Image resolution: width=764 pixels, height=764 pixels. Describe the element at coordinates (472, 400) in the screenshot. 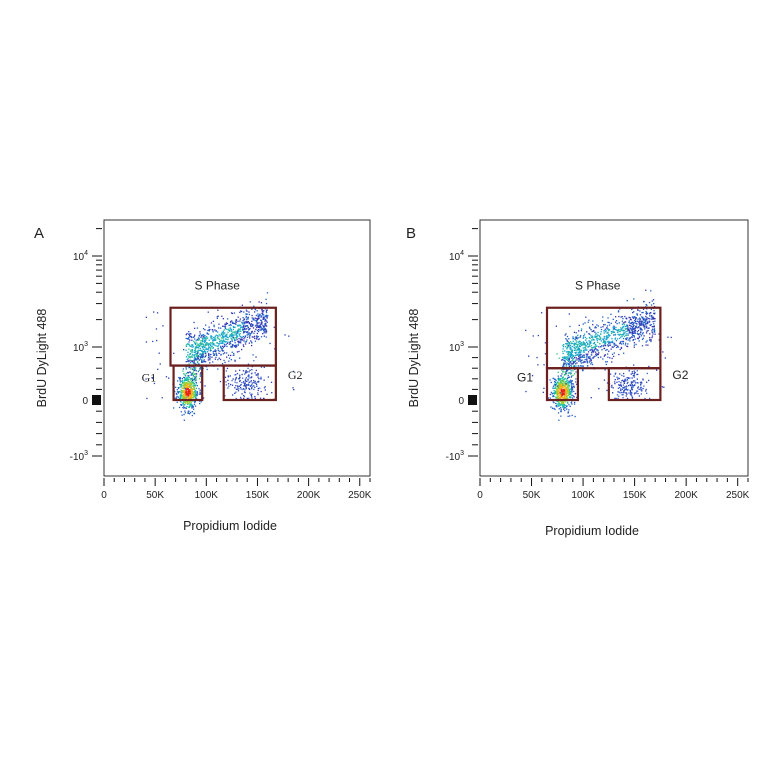

I see `y-zero-tick-cluster` at that location.